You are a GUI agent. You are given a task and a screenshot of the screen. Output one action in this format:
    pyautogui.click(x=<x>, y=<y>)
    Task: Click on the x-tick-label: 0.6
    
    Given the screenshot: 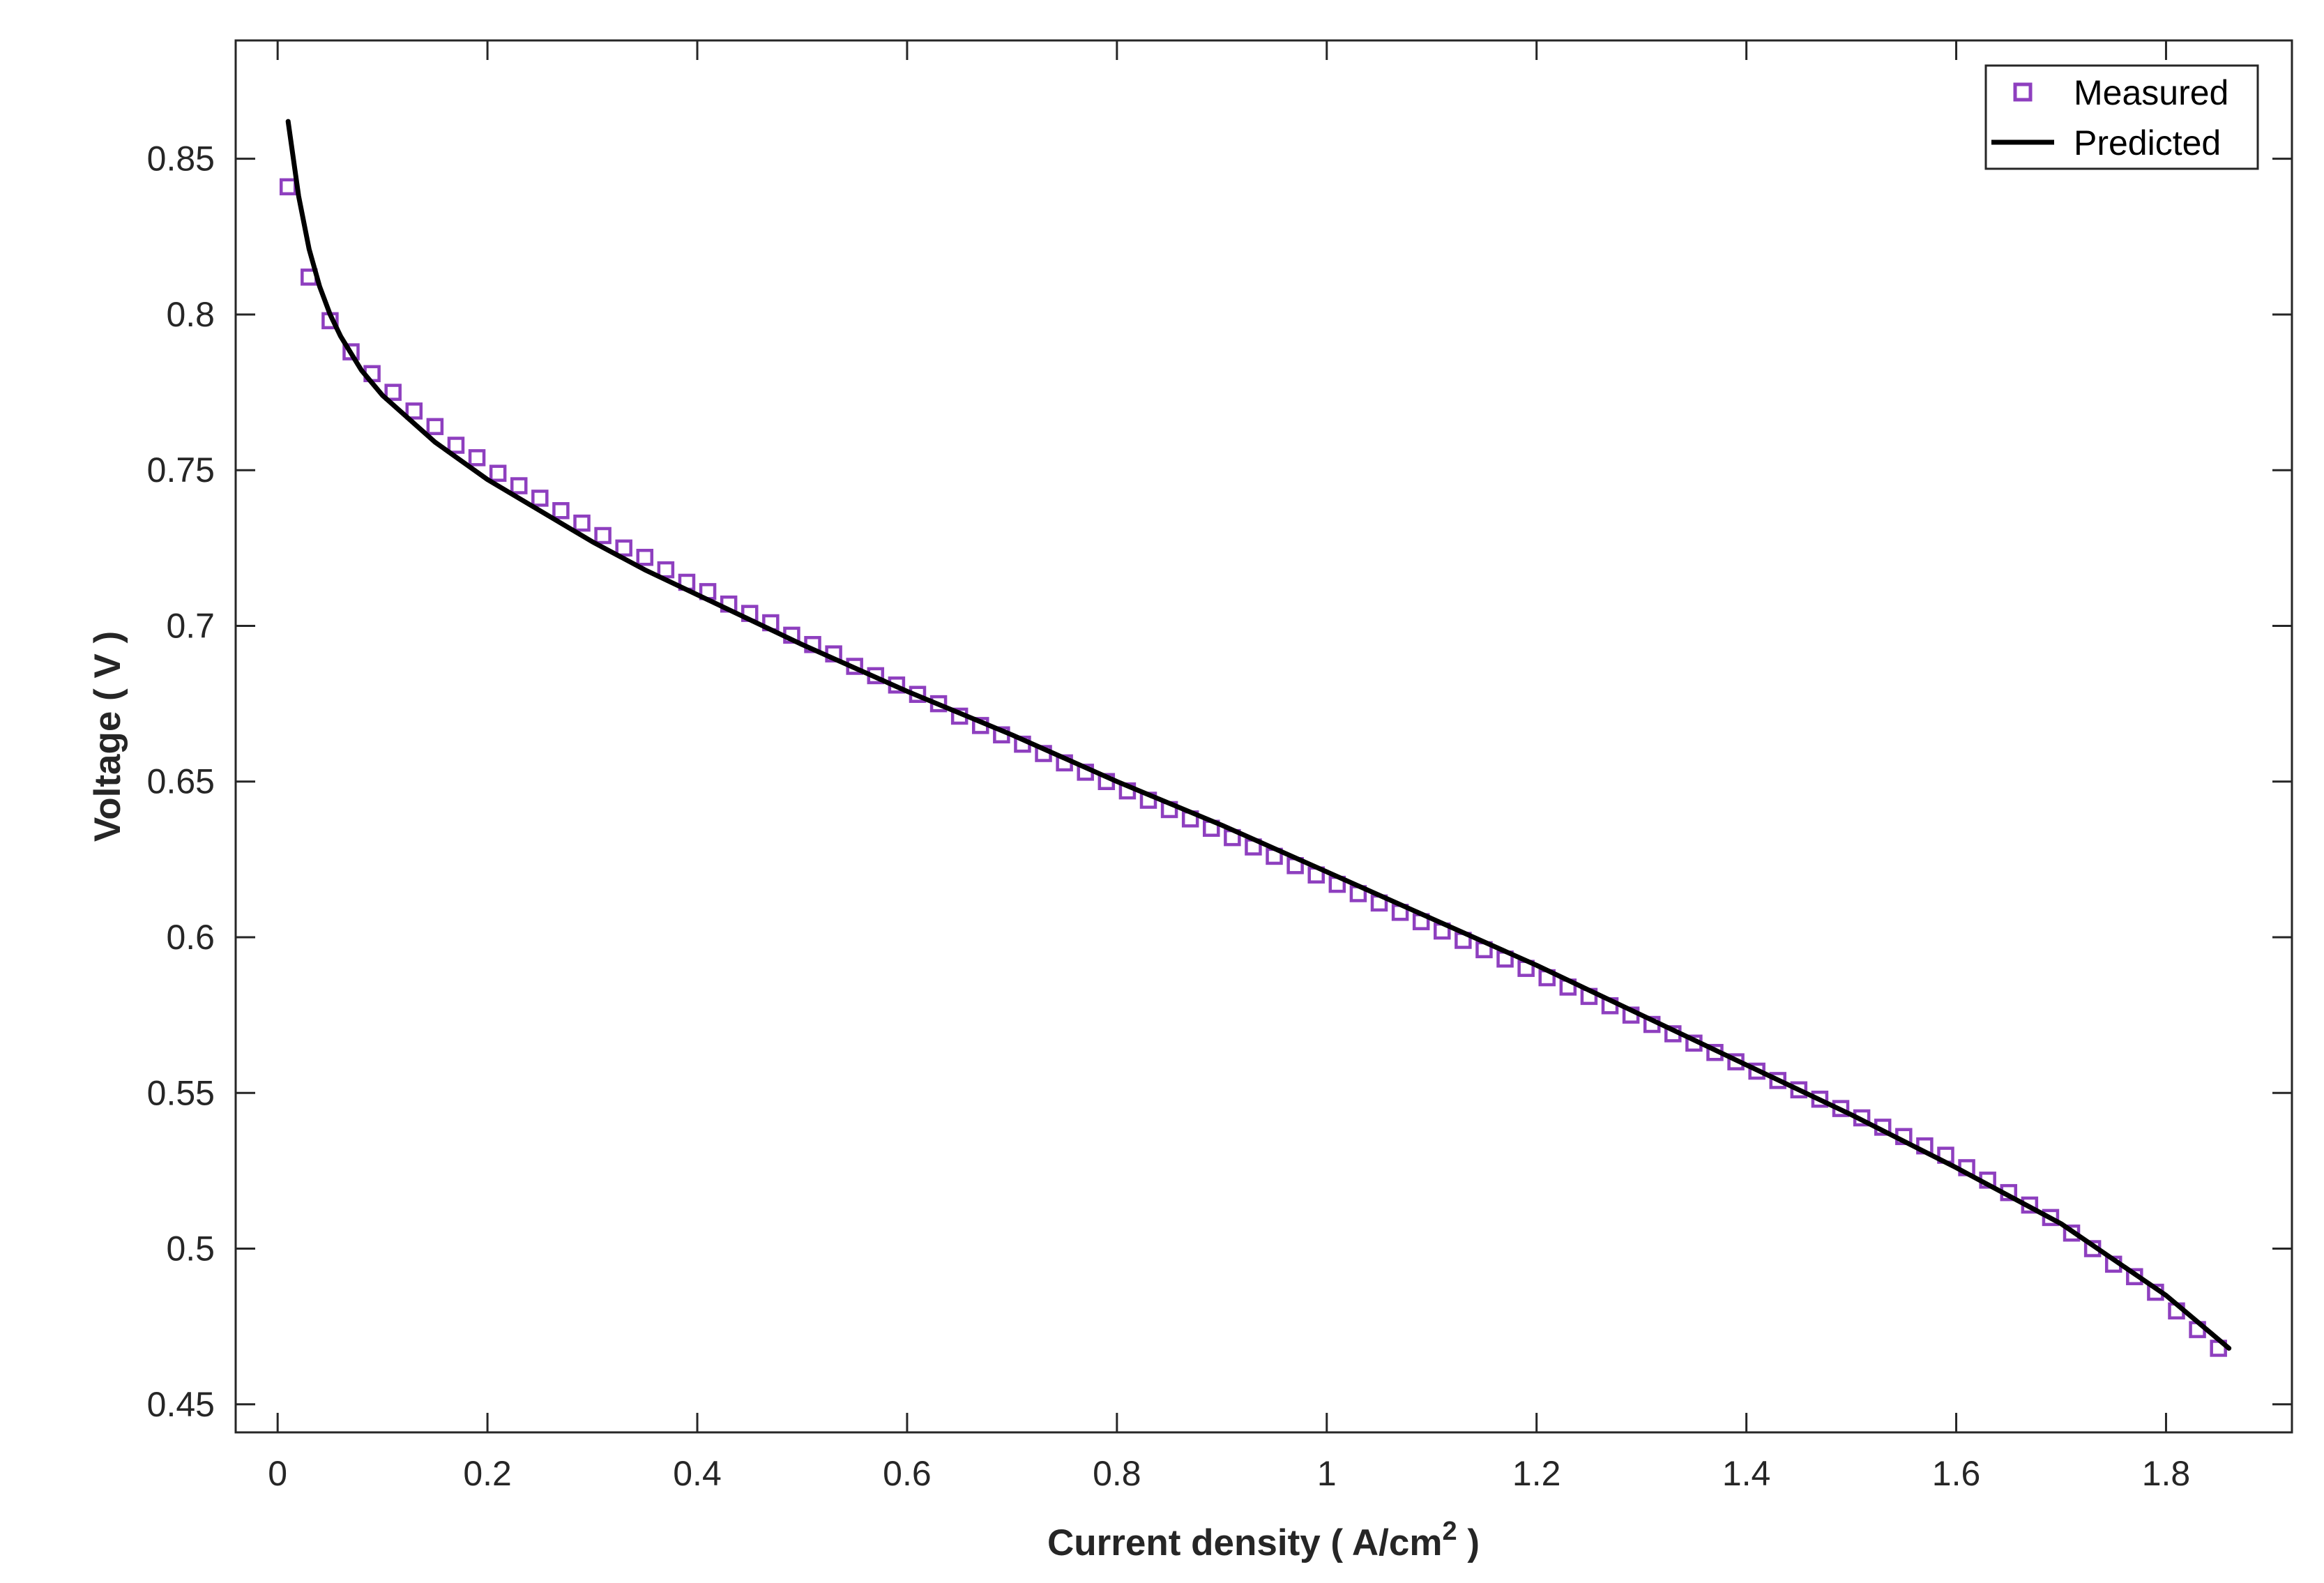 What is the action you would take?
    pyautogui.click(x=907, y=1474)
    